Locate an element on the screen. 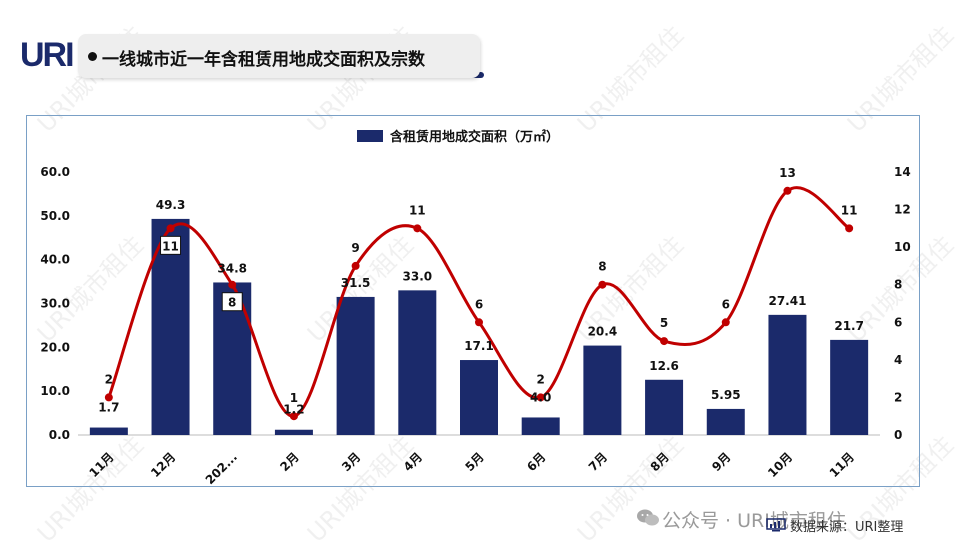 Image resolution: width=960 pixels, height=556 pixels. bar-value-label: 5.95 is located at coordinates (726, 395).